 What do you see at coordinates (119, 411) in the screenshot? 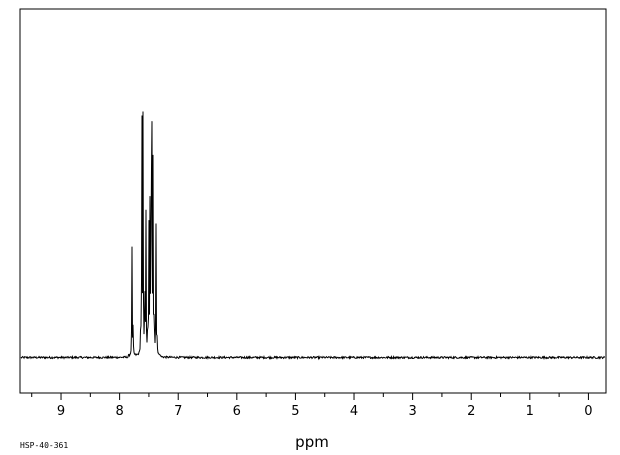
I see `x-tick-label: 8` at bounding box center [119, 411].